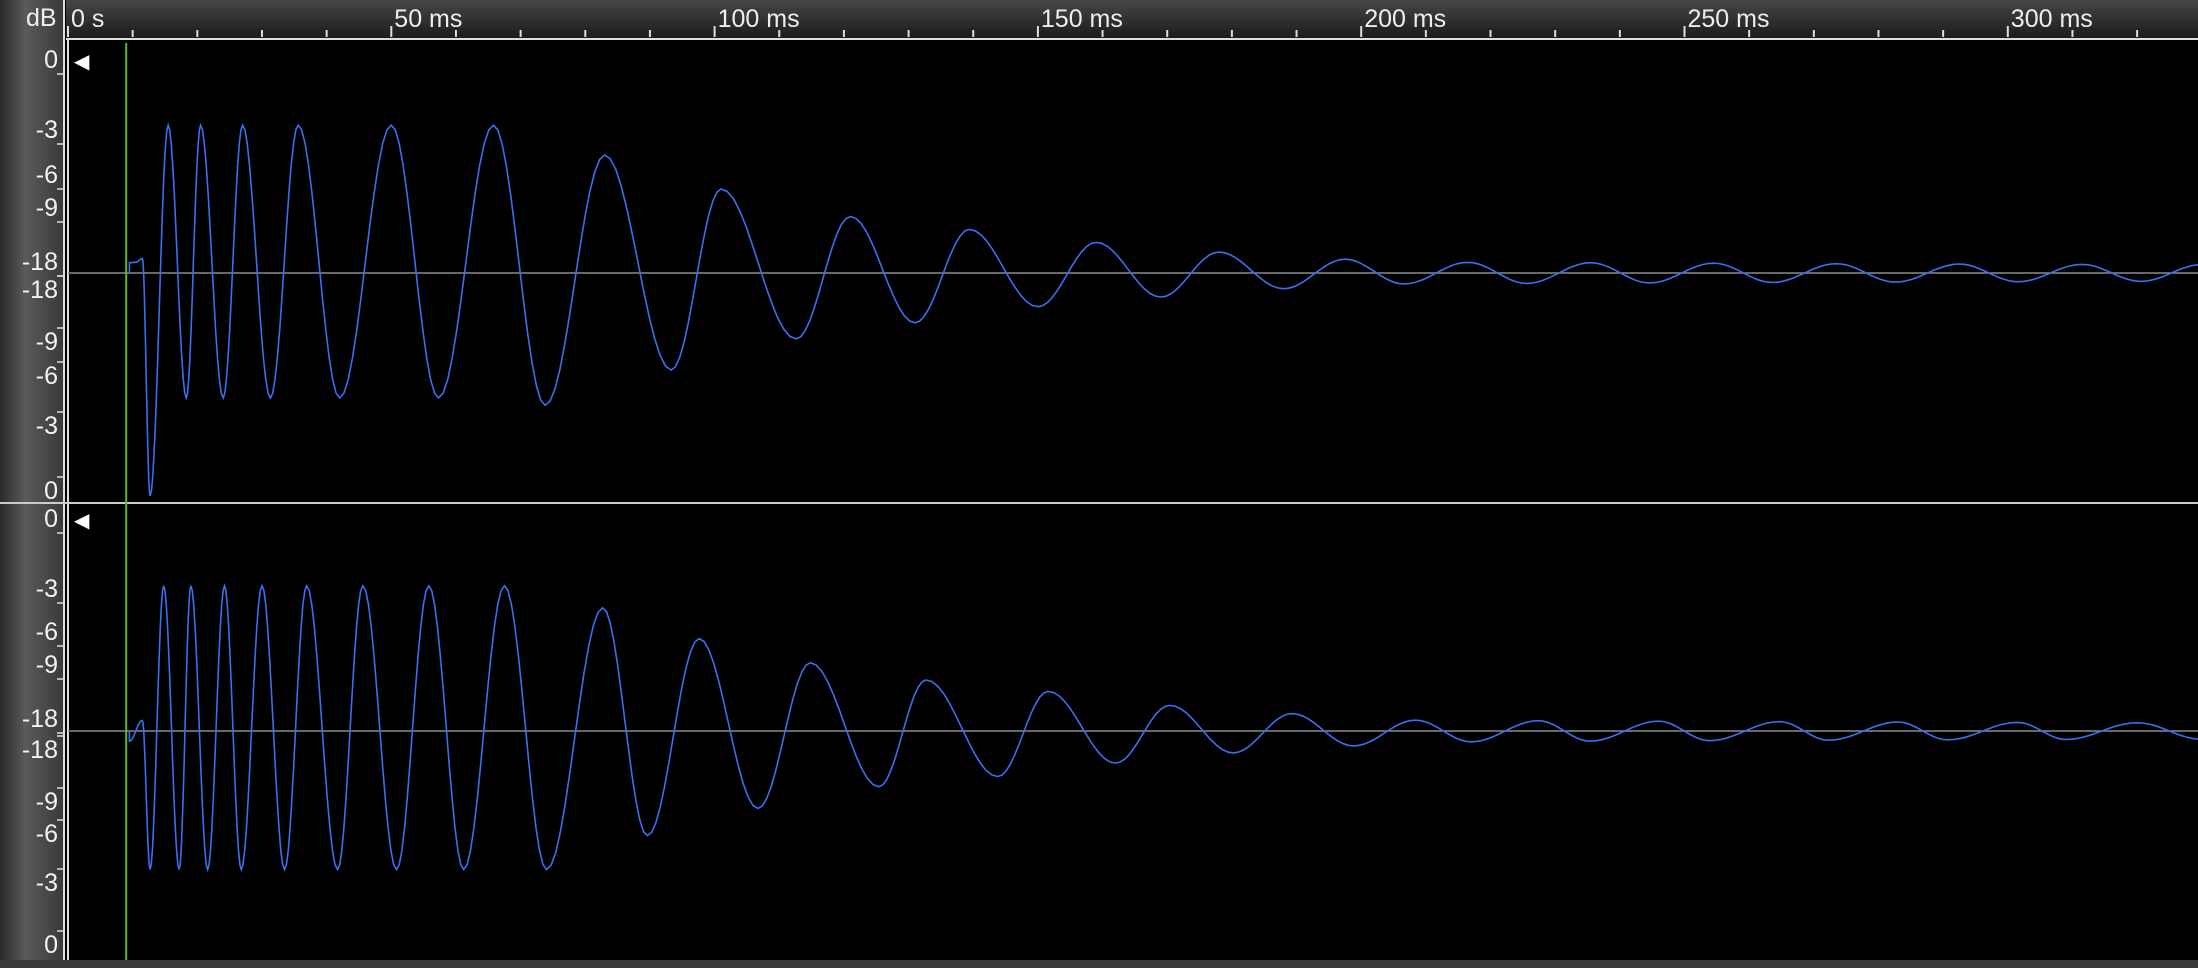 Image resolution: width=2198 pixels, height=968 pixels. Describe the element at coordinates (41, 18) in the screenshot. I see `db-unit-label: dB` at that location.